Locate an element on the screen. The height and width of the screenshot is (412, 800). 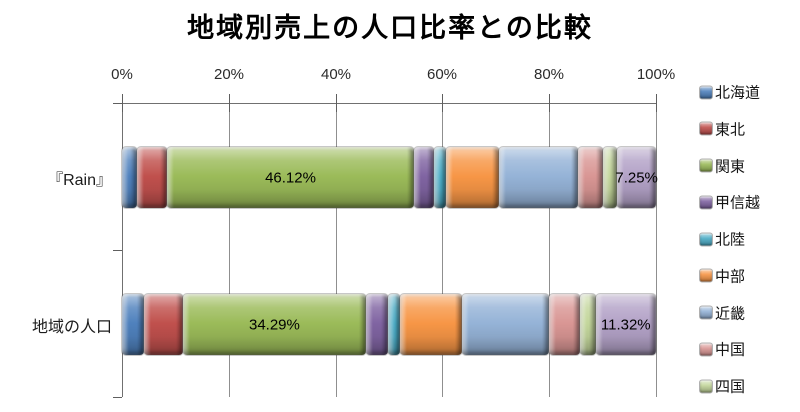
legend-label: 中国 is located at coordinates (730, 350).